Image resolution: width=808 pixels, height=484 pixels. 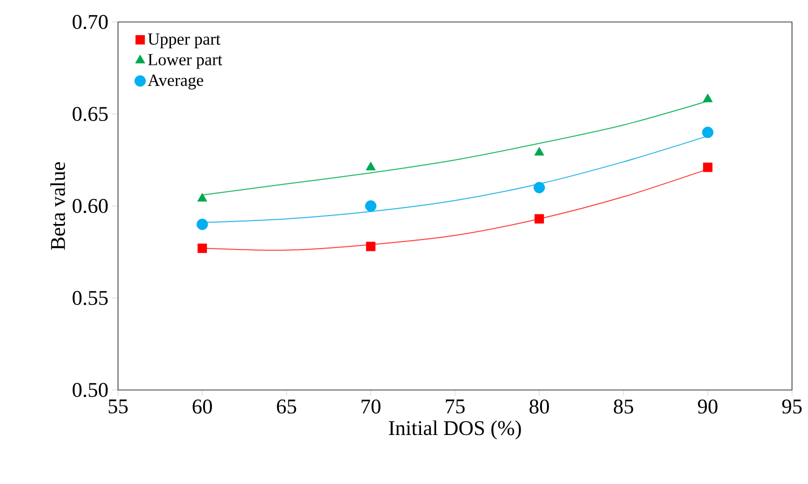 What do you see at coordinates (792, 407) in the screenshot?
I see `x-tick-label: 95` at bounding box center [792, 407].